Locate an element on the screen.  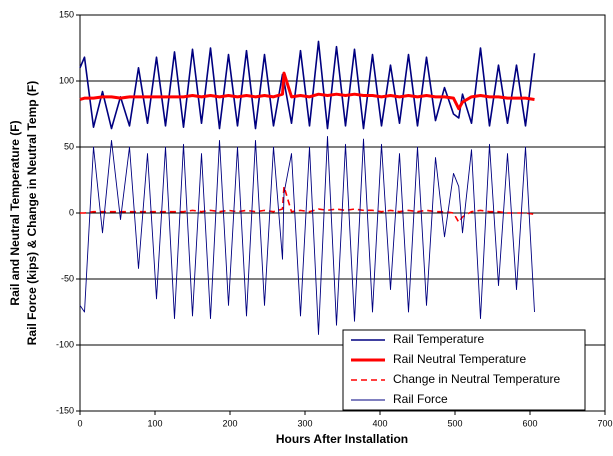
y-tick-label: 100 is located at coordinates (66, 80).